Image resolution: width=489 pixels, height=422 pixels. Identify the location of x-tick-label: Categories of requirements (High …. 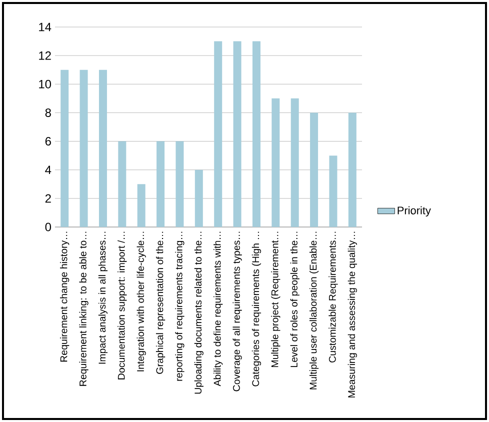
(257, 309).